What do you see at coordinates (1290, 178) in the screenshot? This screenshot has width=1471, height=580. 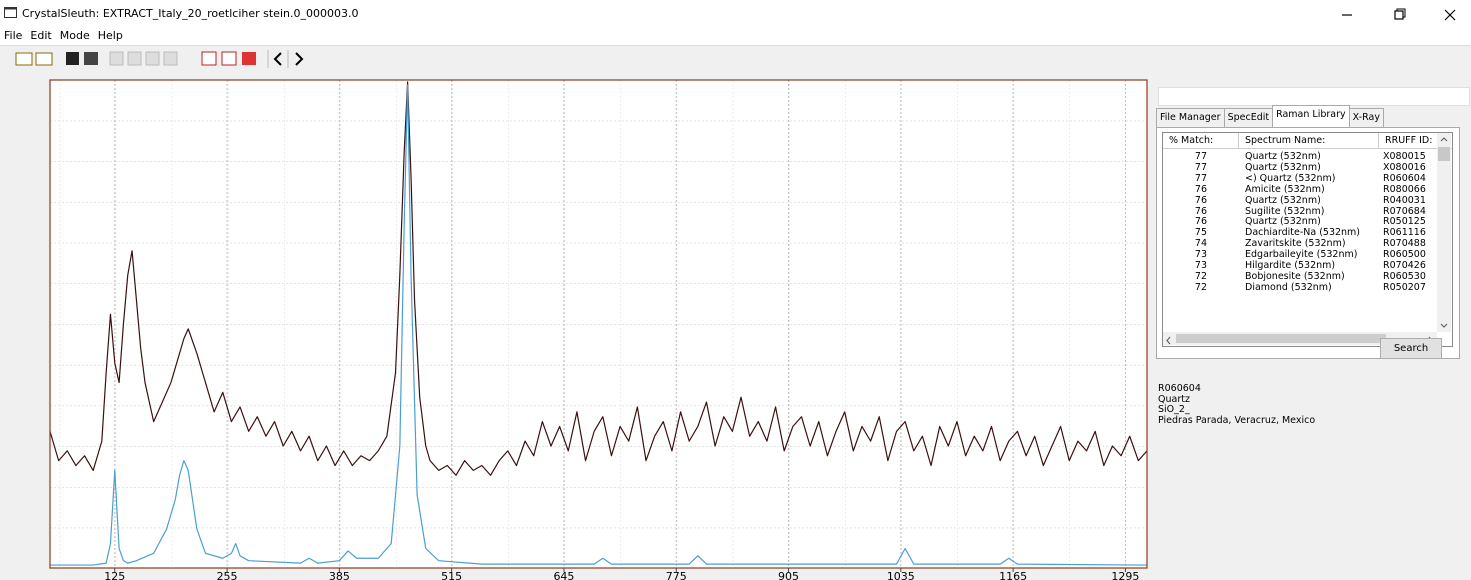 I see `name-cell: <) Quartz (532nm)` at bounding box center [1290, 178].